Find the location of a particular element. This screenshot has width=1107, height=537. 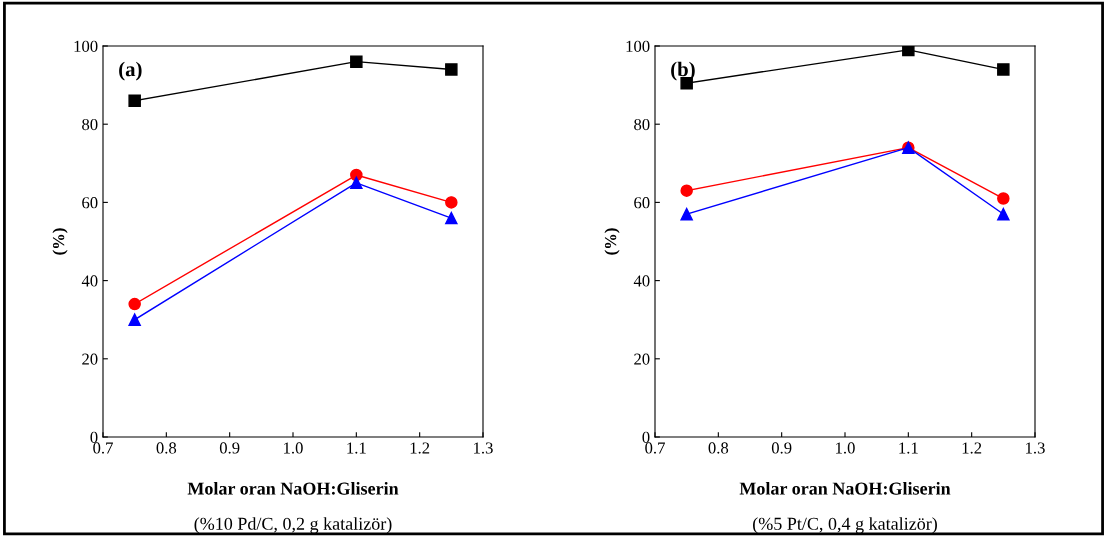

text: (%10 Pd/C, 0,2 g katalizör) is located at coordinates (293, 525).